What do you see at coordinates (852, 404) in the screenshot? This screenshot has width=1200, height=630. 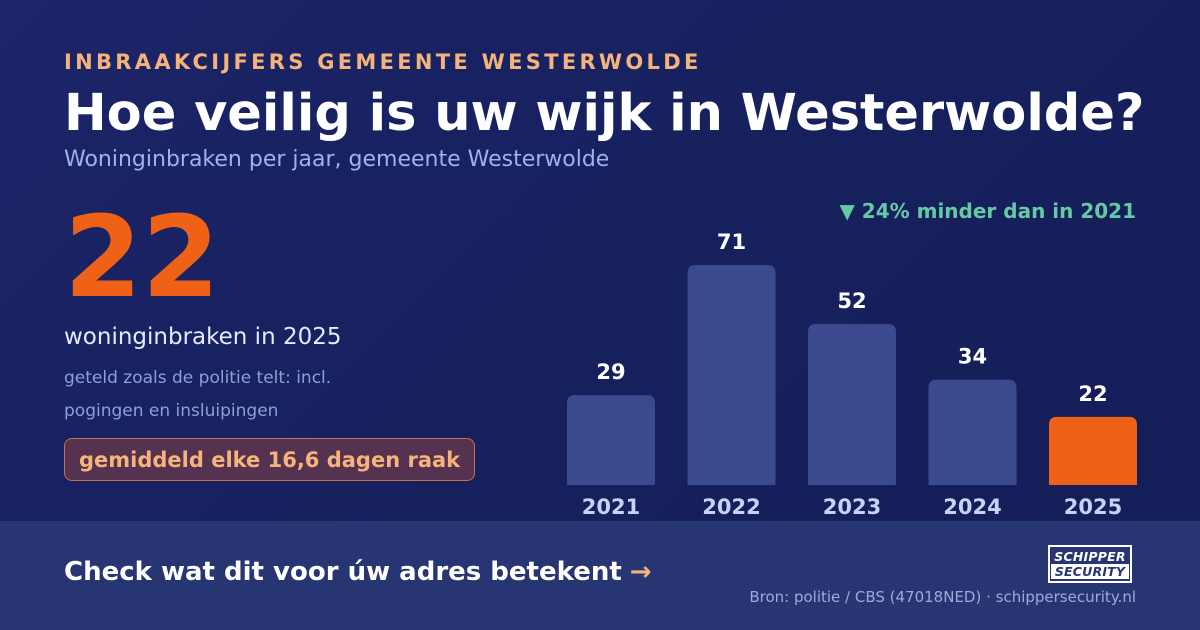 I see `bar-2023` at bounding box center [852, 404].